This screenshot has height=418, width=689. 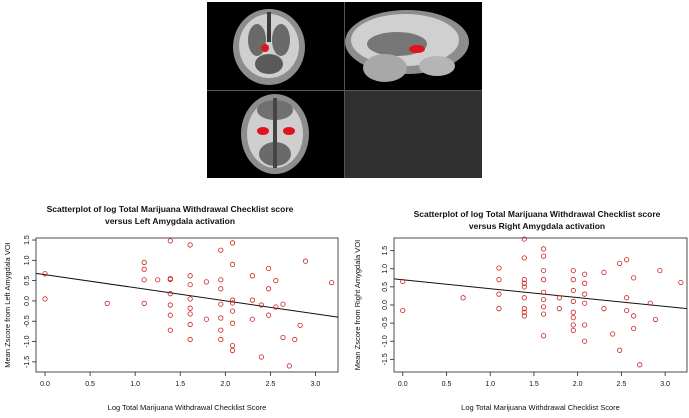 What do you see at coordinates (413, 134) in the screenshot?
I see `brain-panel-empty-cell` at bounding box center [413, 134].